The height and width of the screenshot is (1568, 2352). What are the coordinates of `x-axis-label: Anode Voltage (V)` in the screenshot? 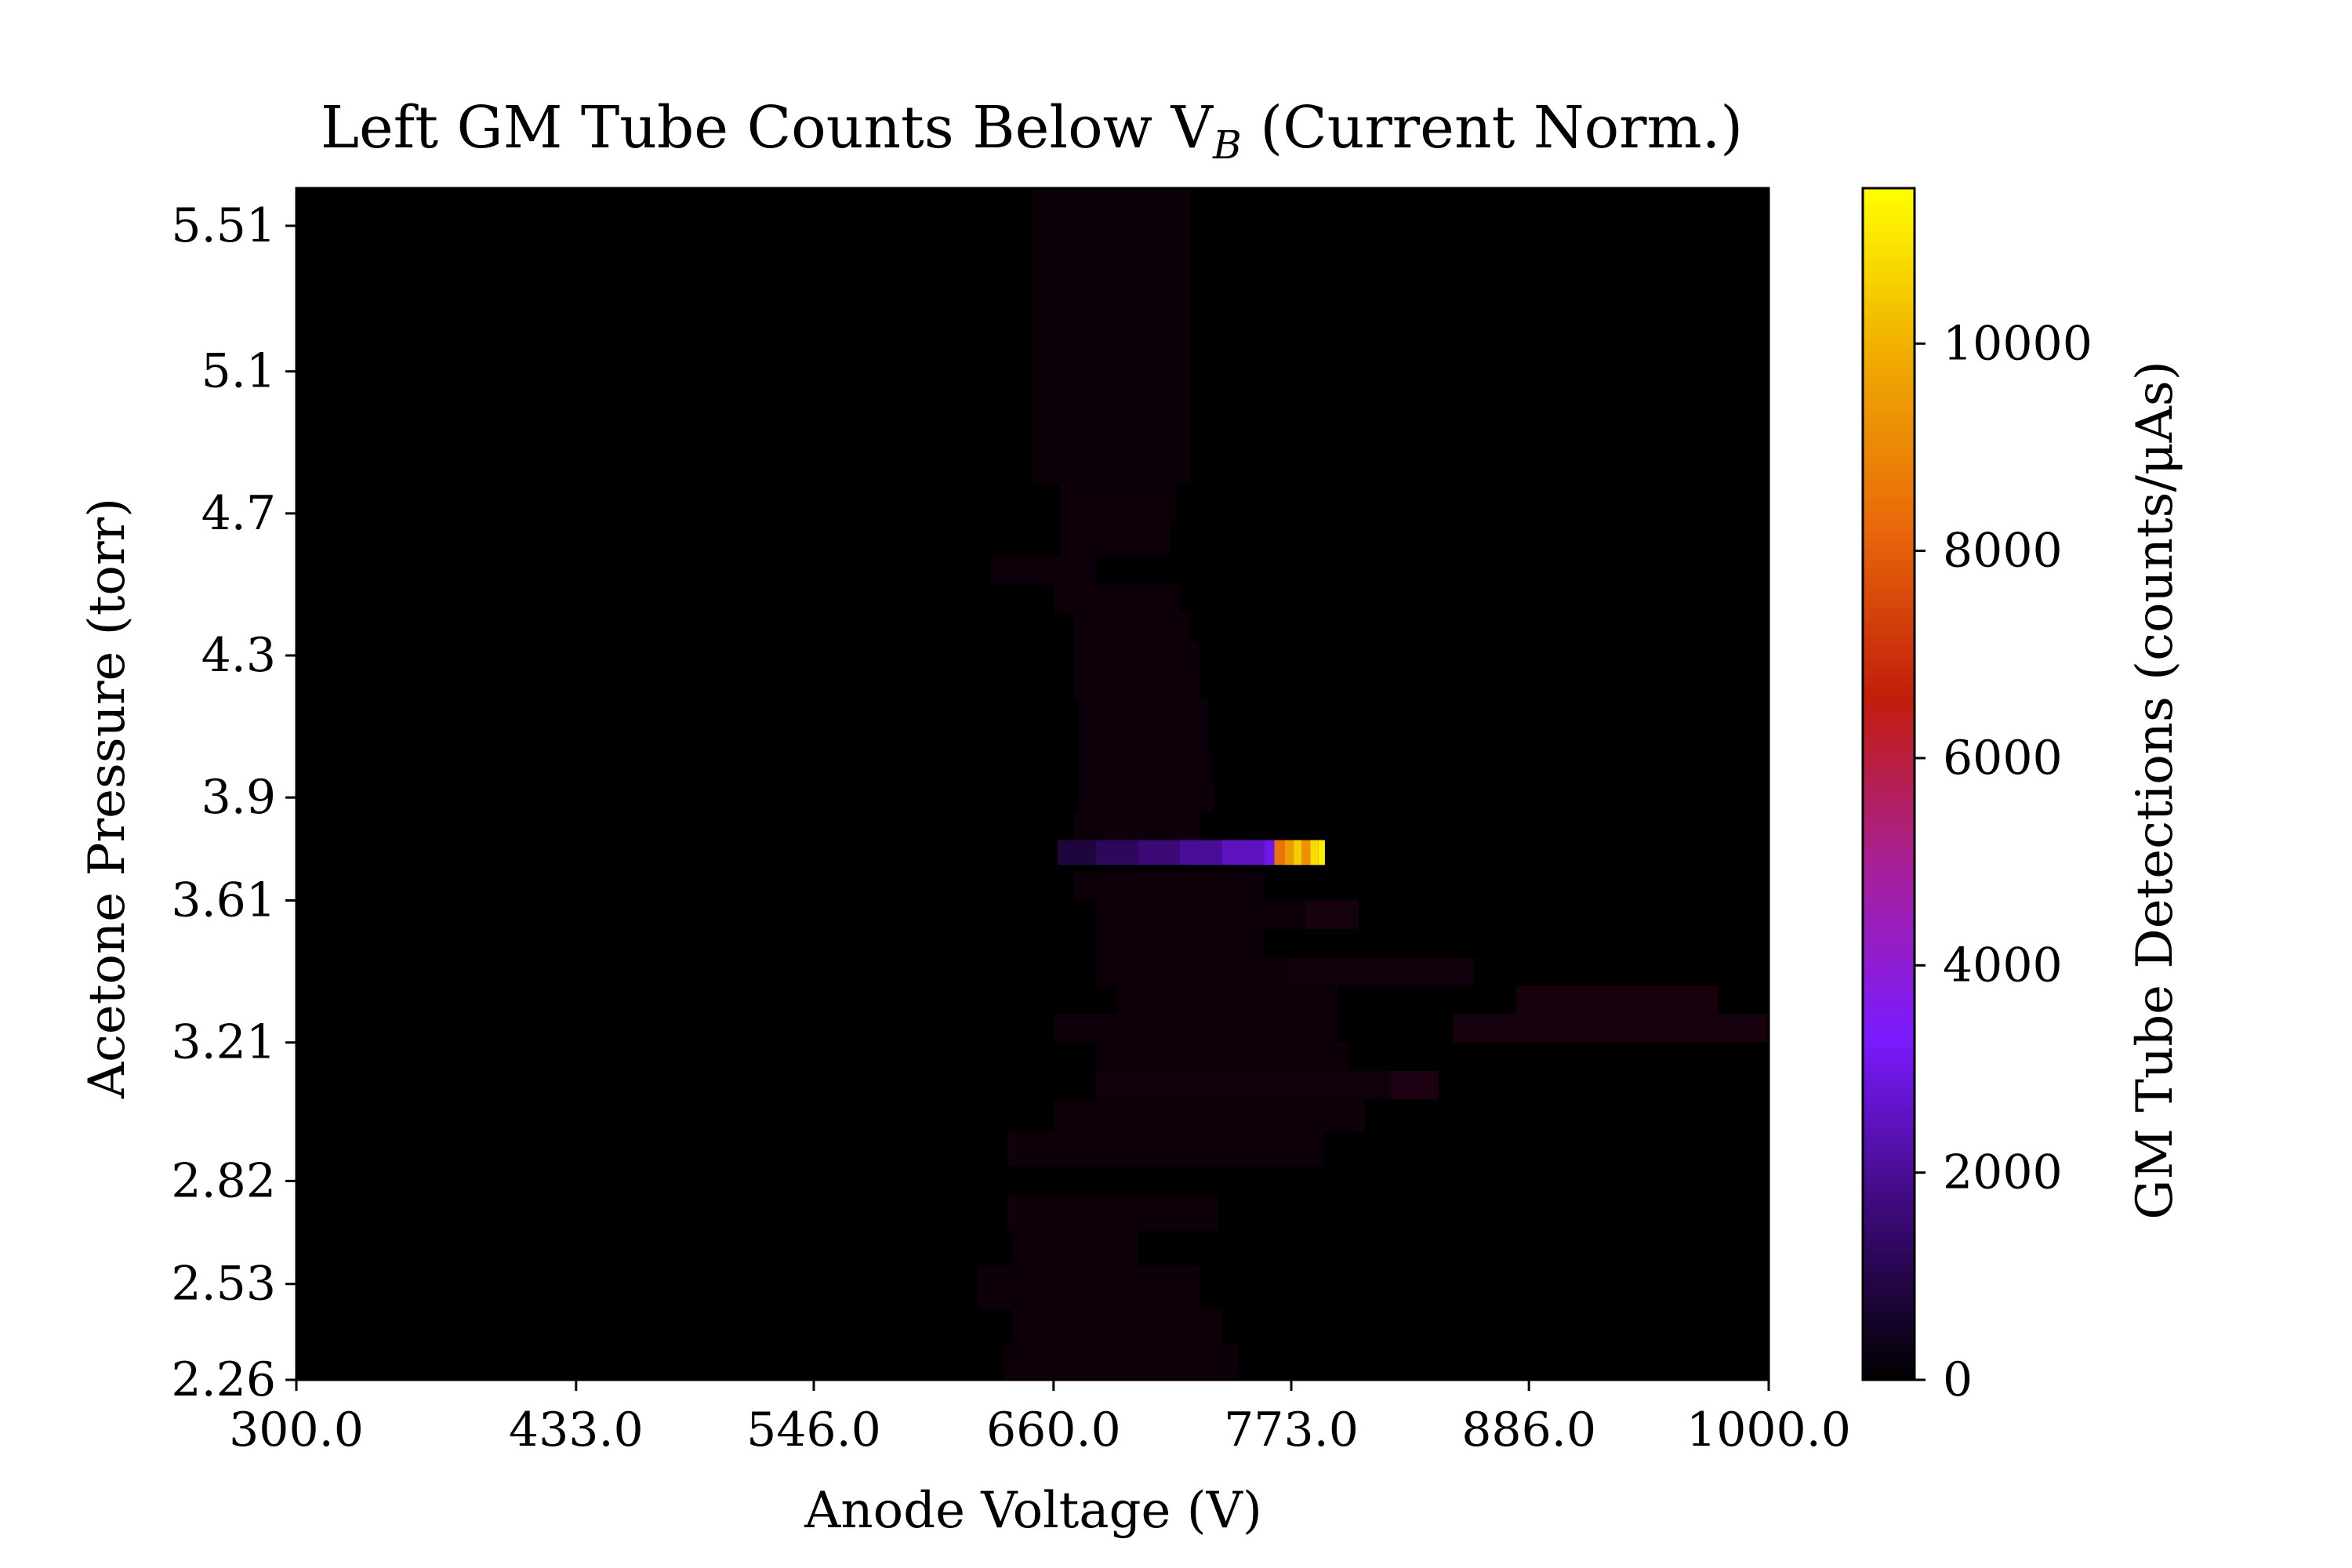 It's located at (1033, 1511).